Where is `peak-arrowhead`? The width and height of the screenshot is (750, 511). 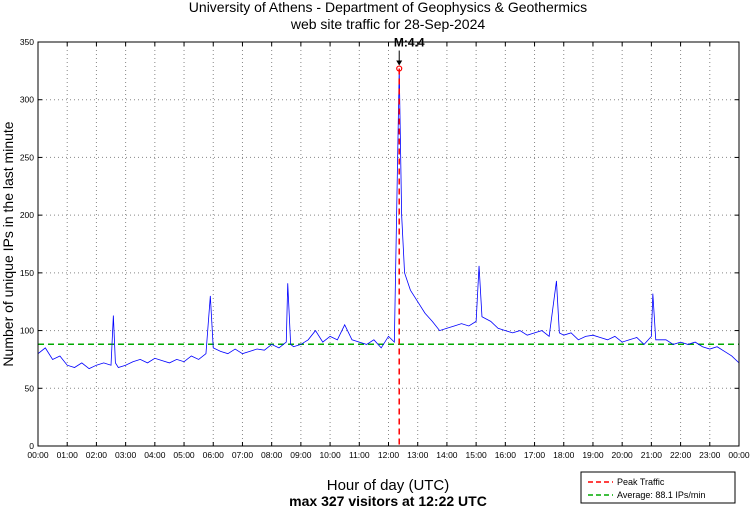
peak-arrowhead is located at coordinates (399, 63).